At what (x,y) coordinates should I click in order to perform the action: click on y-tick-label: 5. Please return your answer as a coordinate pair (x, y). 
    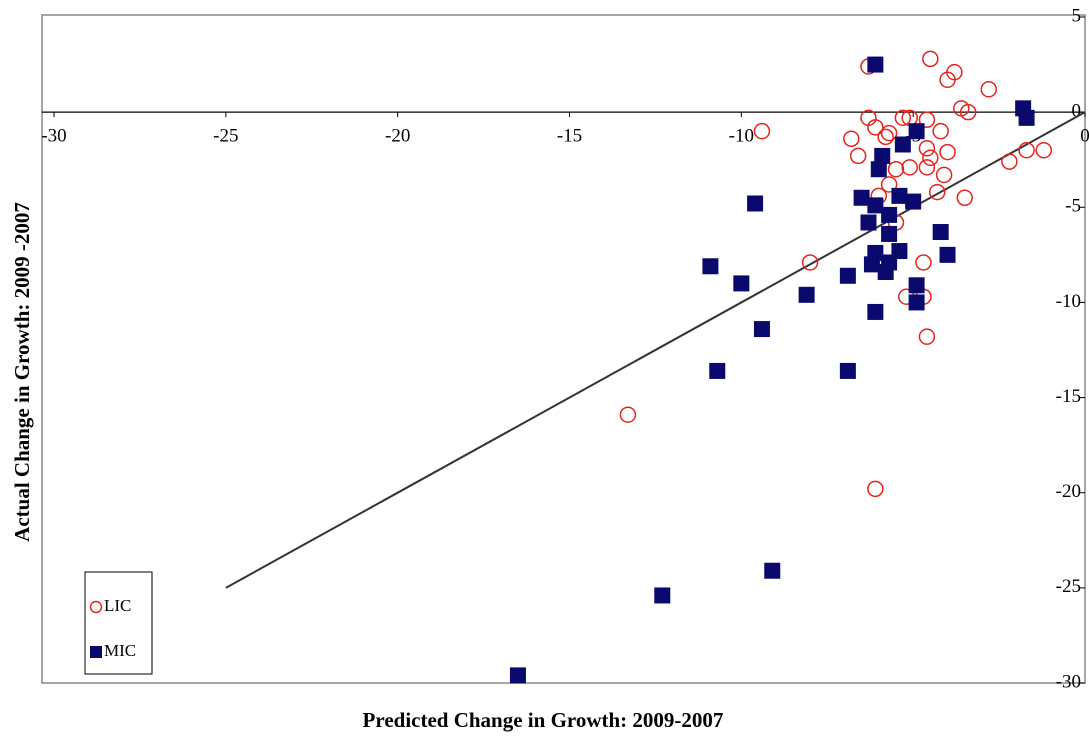
    Looking at the image, I should click on (1077, 15).